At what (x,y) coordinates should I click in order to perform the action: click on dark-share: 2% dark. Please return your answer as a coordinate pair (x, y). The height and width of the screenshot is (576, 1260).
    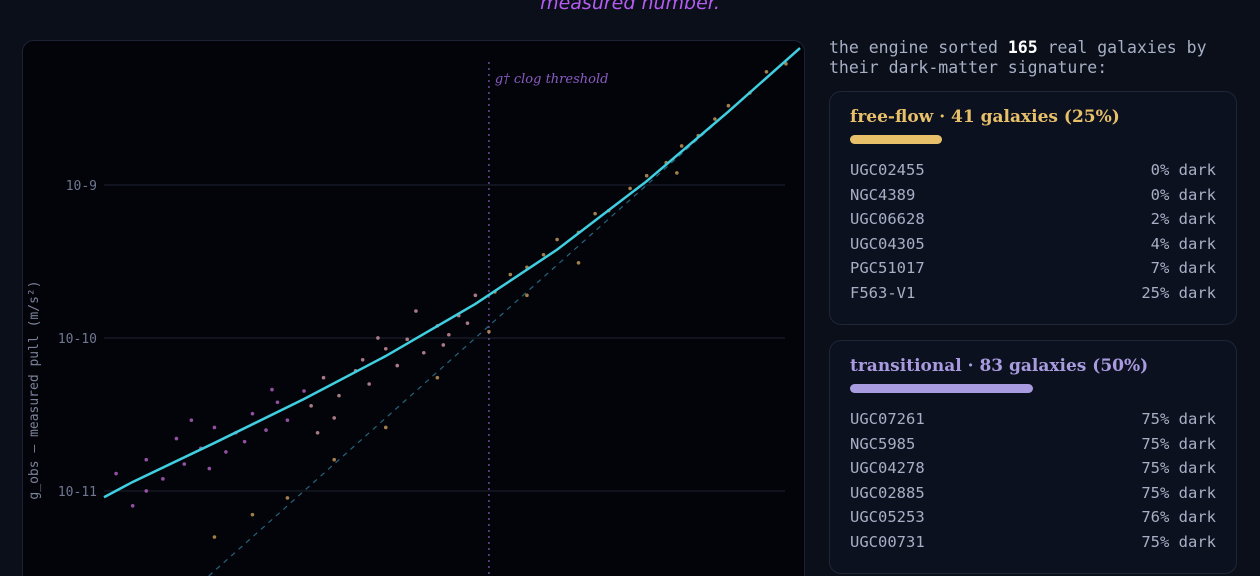
    Looking at the image, I should click on (1183, 219).